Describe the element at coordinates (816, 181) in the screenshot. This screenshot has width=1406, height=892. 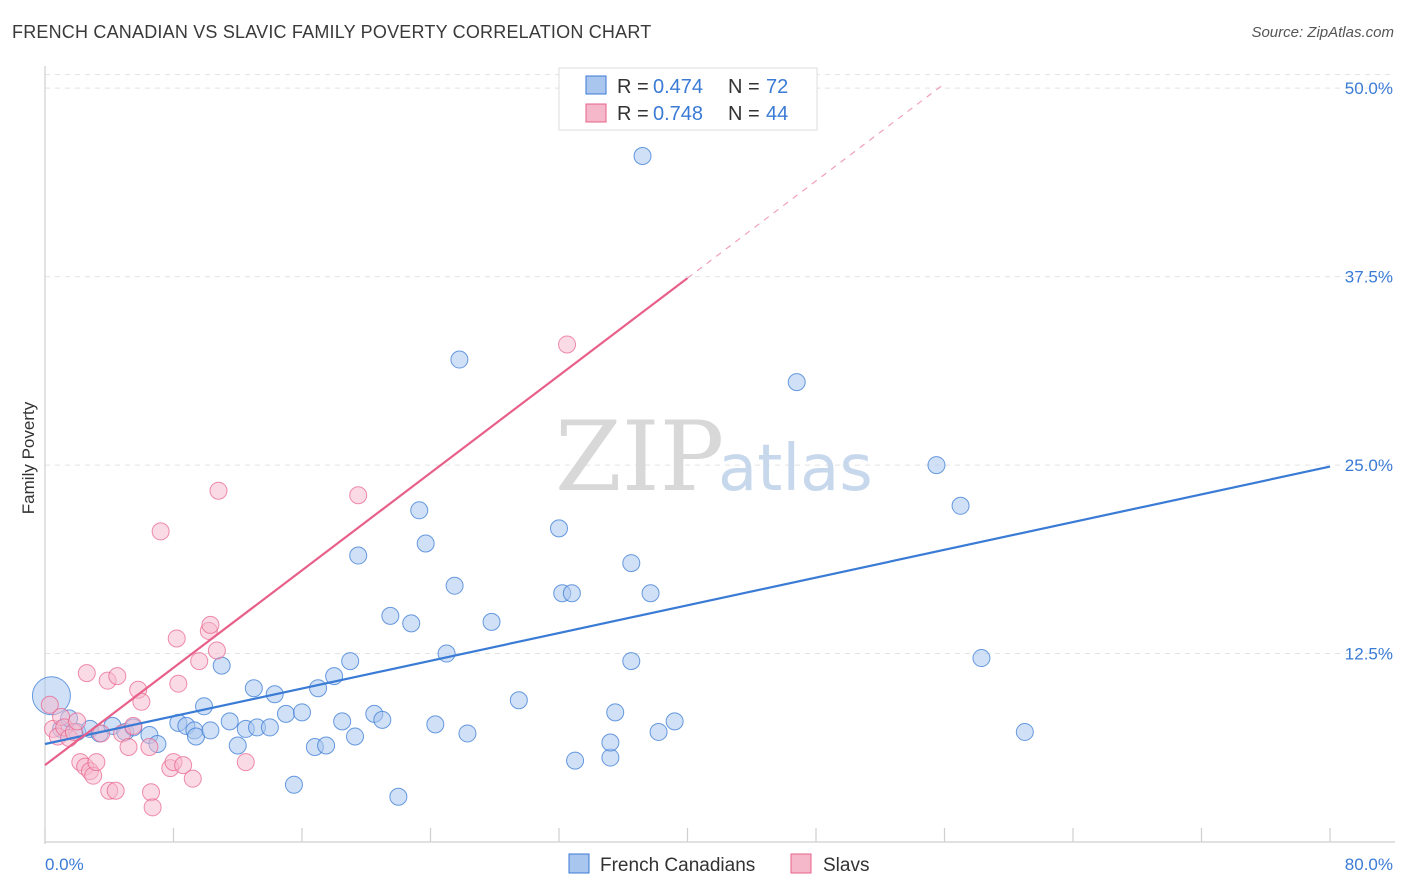
I see `trend-line-slavs-extension` at that location.